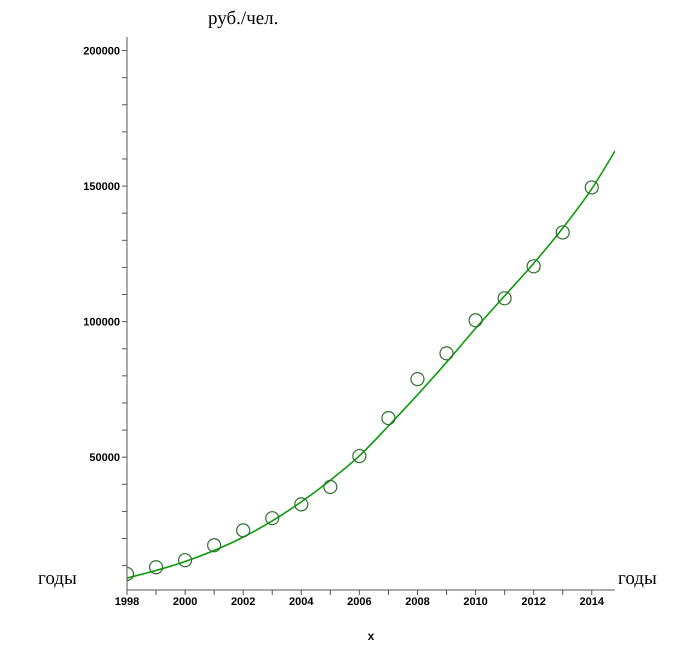 The height and width of the screenshot is (648, 692). What do you see at coordinates (533, 602) in the screenshot?
I see `x-tick-label: 2012` at bounding box center [533, 602].